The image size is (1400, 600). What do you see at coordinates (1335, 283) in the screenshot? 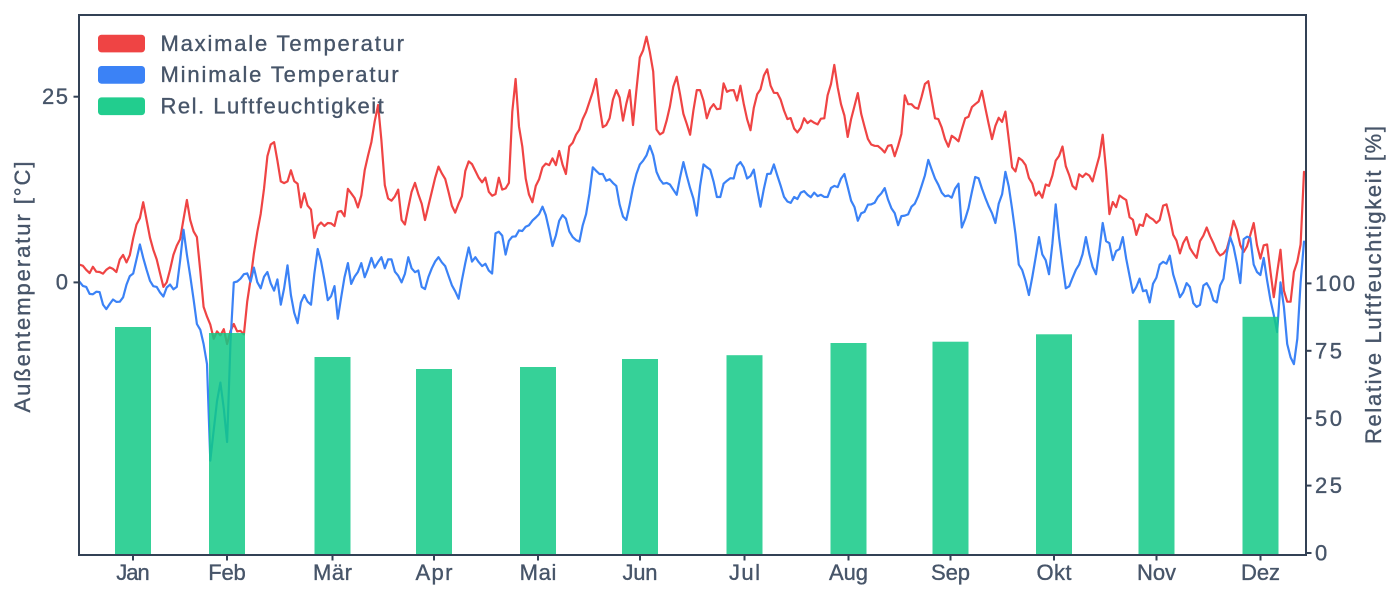
I see `svg-text: 100` at bounding box center [1335, 283].